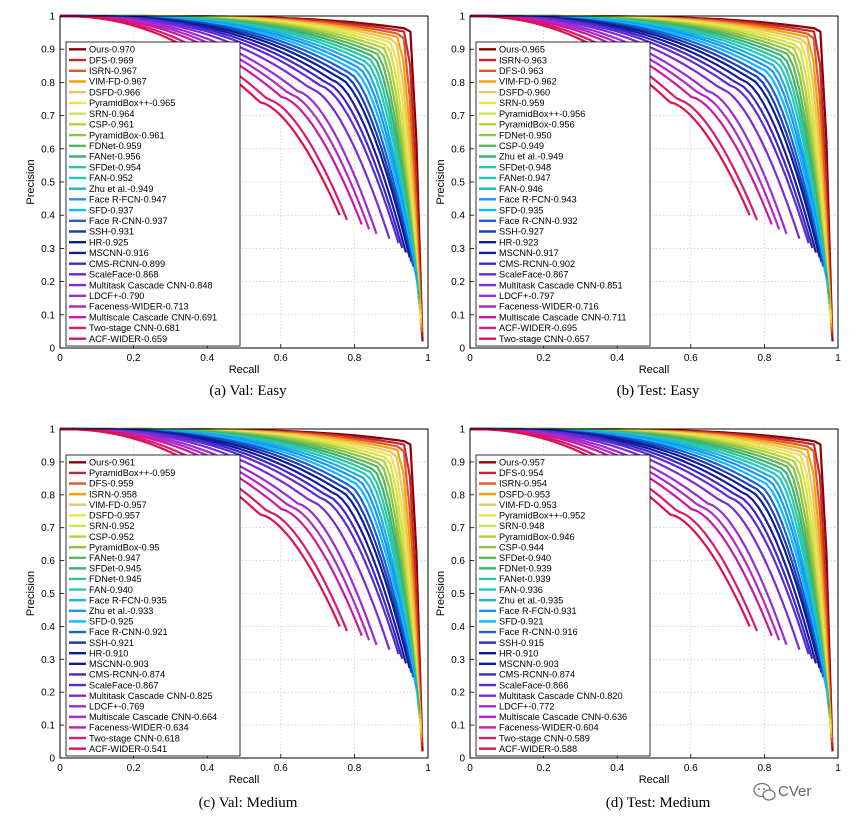 The width and height of the screenshot is (868, 823). I want to click on legend-label: SSH-0.931, so click(111, 232).